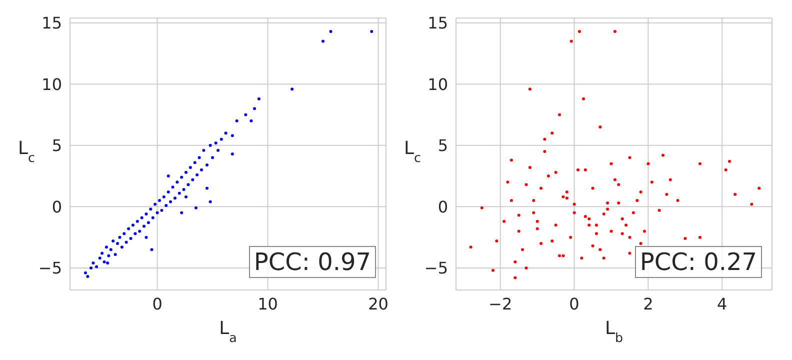  I want to click on x-tick-label: −2, so click(500, 304).